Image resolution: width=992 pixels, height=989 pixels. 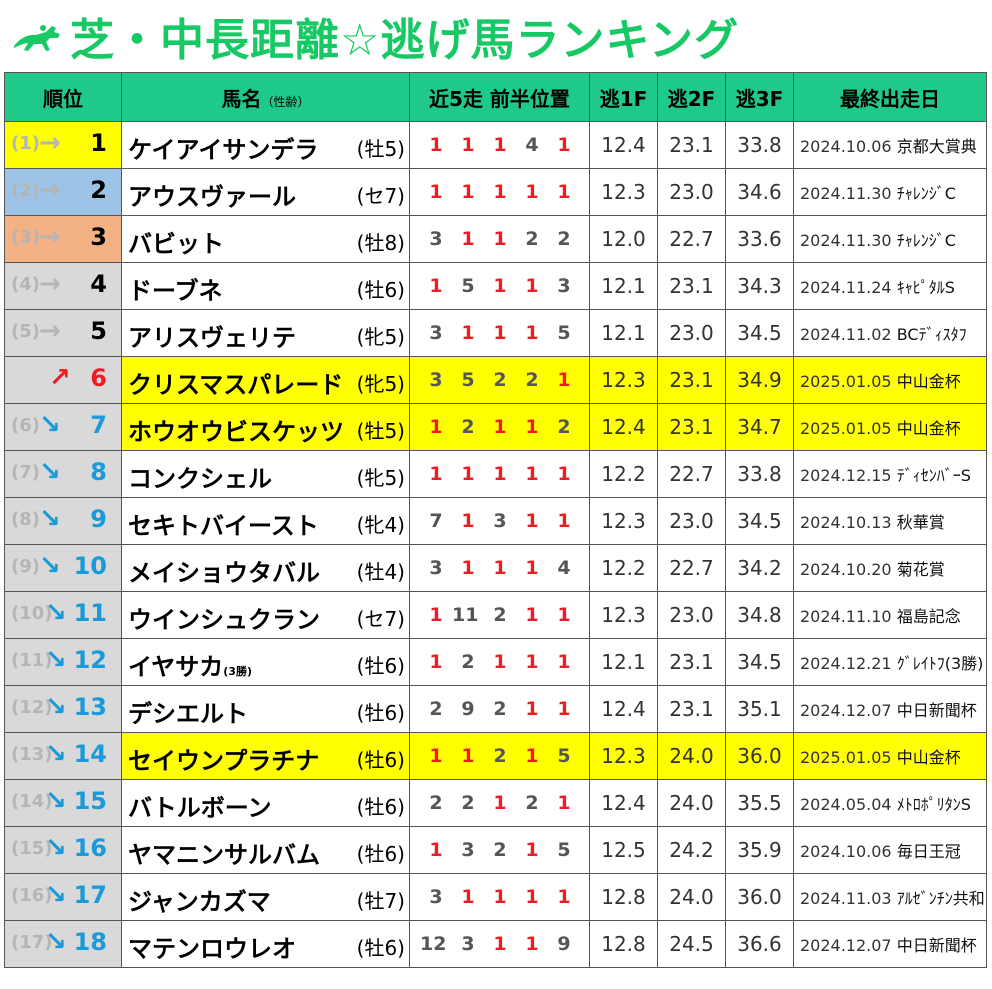 What do you see at coordinates (90, 660) in the screenshot?
I see `rank-number: 12` at bounding box center [90, 660].